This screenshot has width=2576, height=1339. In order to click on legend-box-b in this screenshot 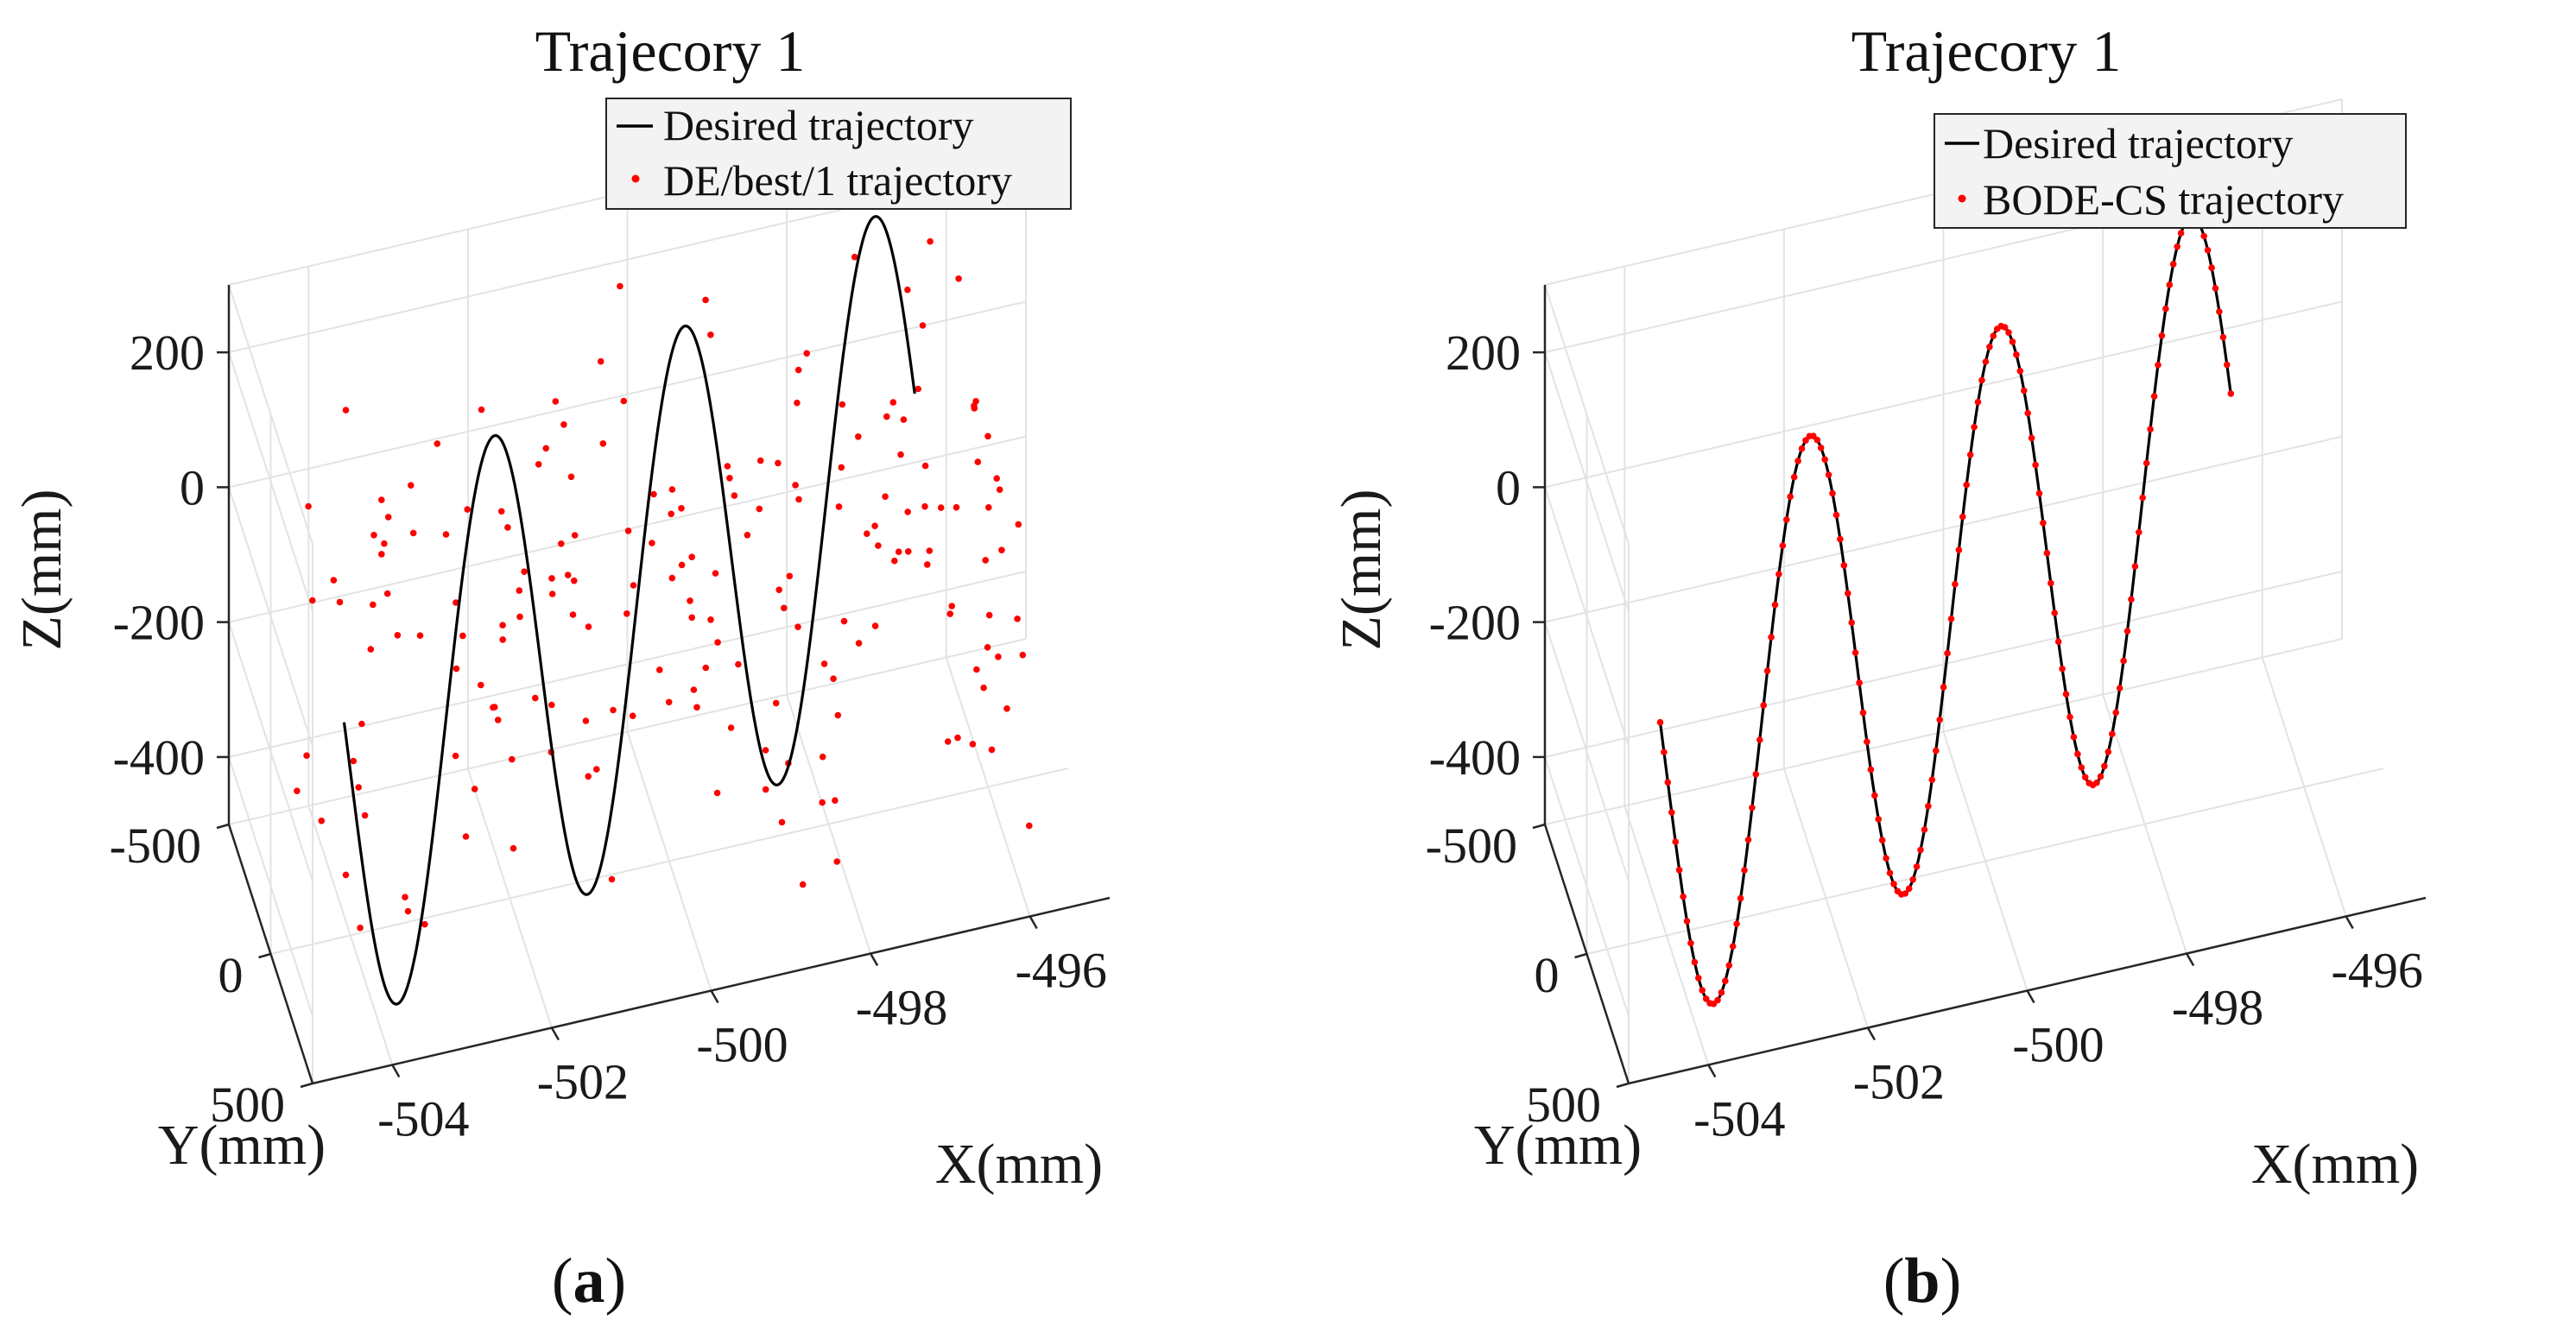, I will do `click(2170, 171)`.